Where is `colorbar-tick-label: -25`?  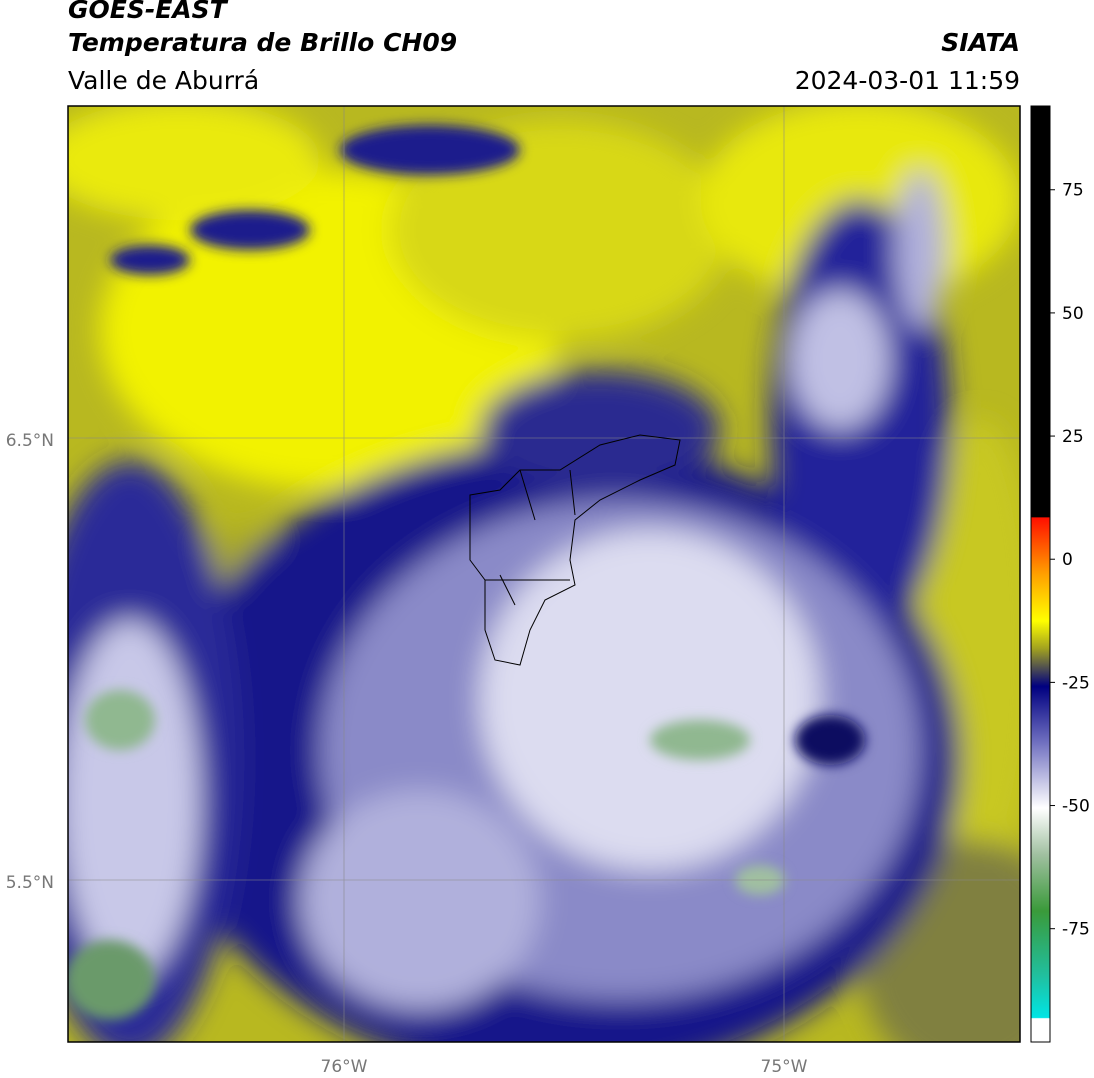 colorbar-tick-label: -25 is located at coordinates (1076, 683).